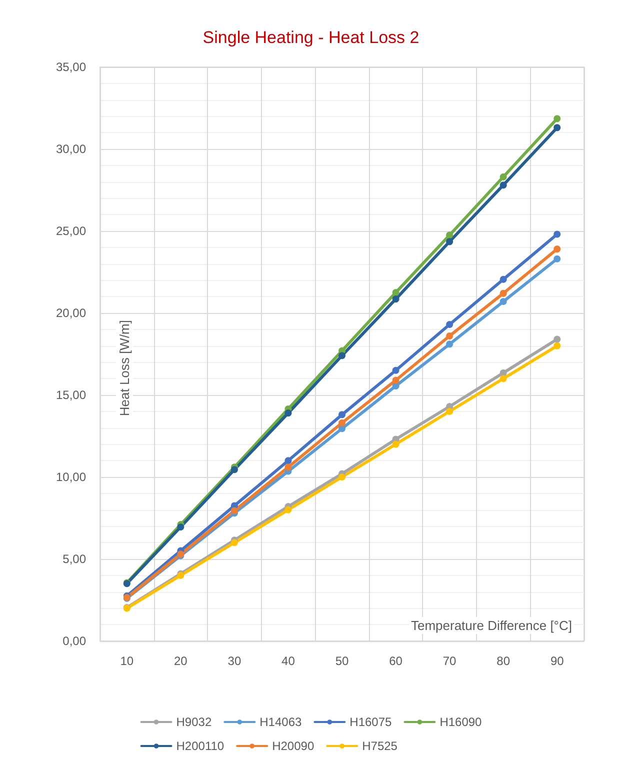  What do you see at coordinates (289, 661) in the screenshot?
I see `x-tick-label: 40` at bounding box center [289, 661].